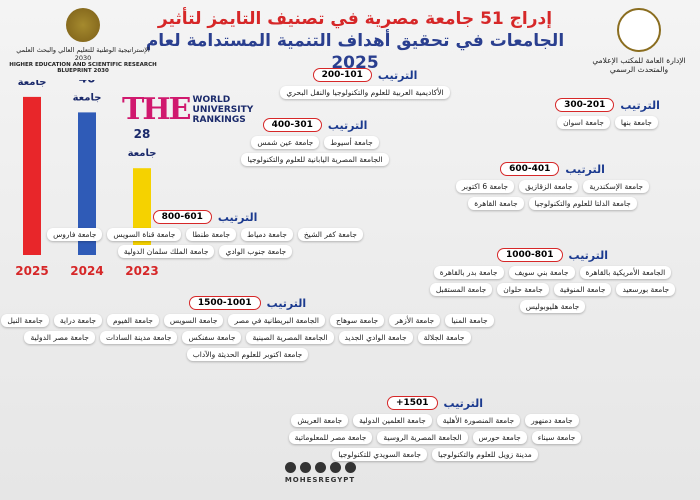  Describe the element at coordinates (422, 437) in the screenshot. I see `university: الجامعة المصرية الروسية` at that location.